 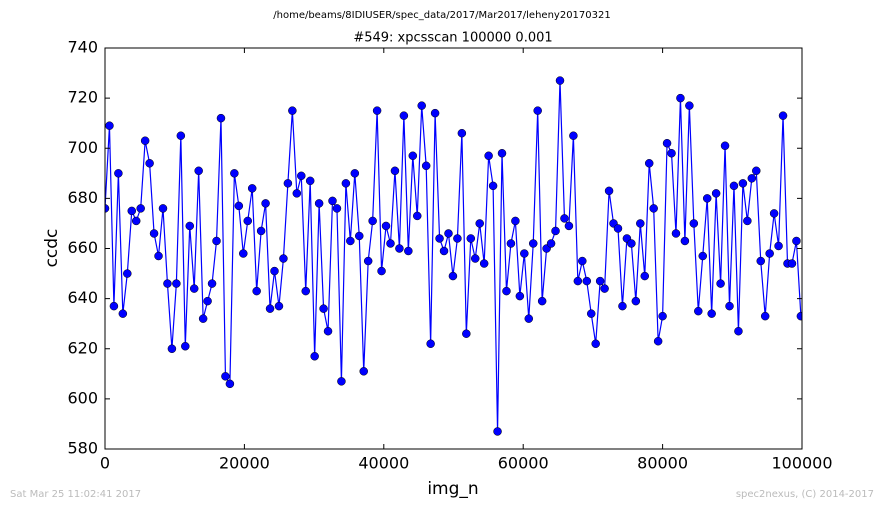 I want to click on y-tick-label: 600, so click(x=82, y=397).